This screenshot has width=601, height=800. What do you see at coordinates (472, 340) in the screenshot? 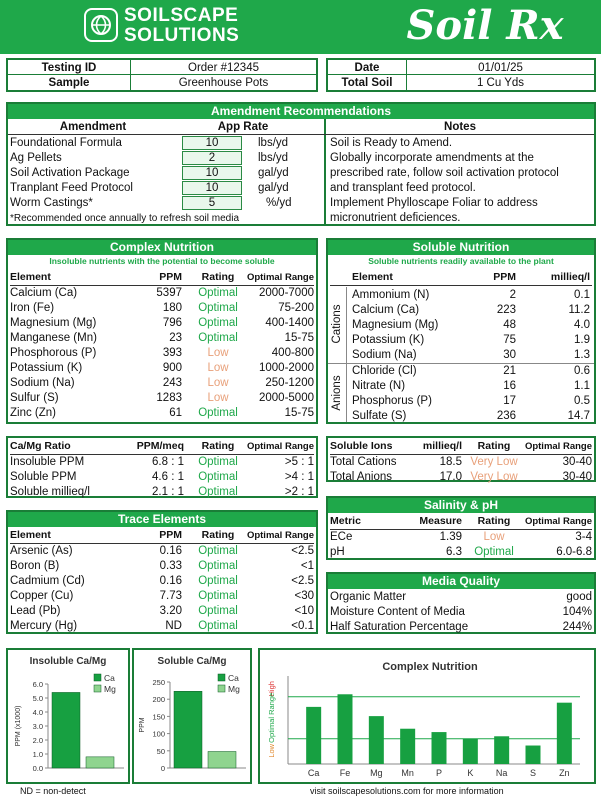
I see `cation-row: Potassium (K) 75 1.9` at bounding box center [472, 340].